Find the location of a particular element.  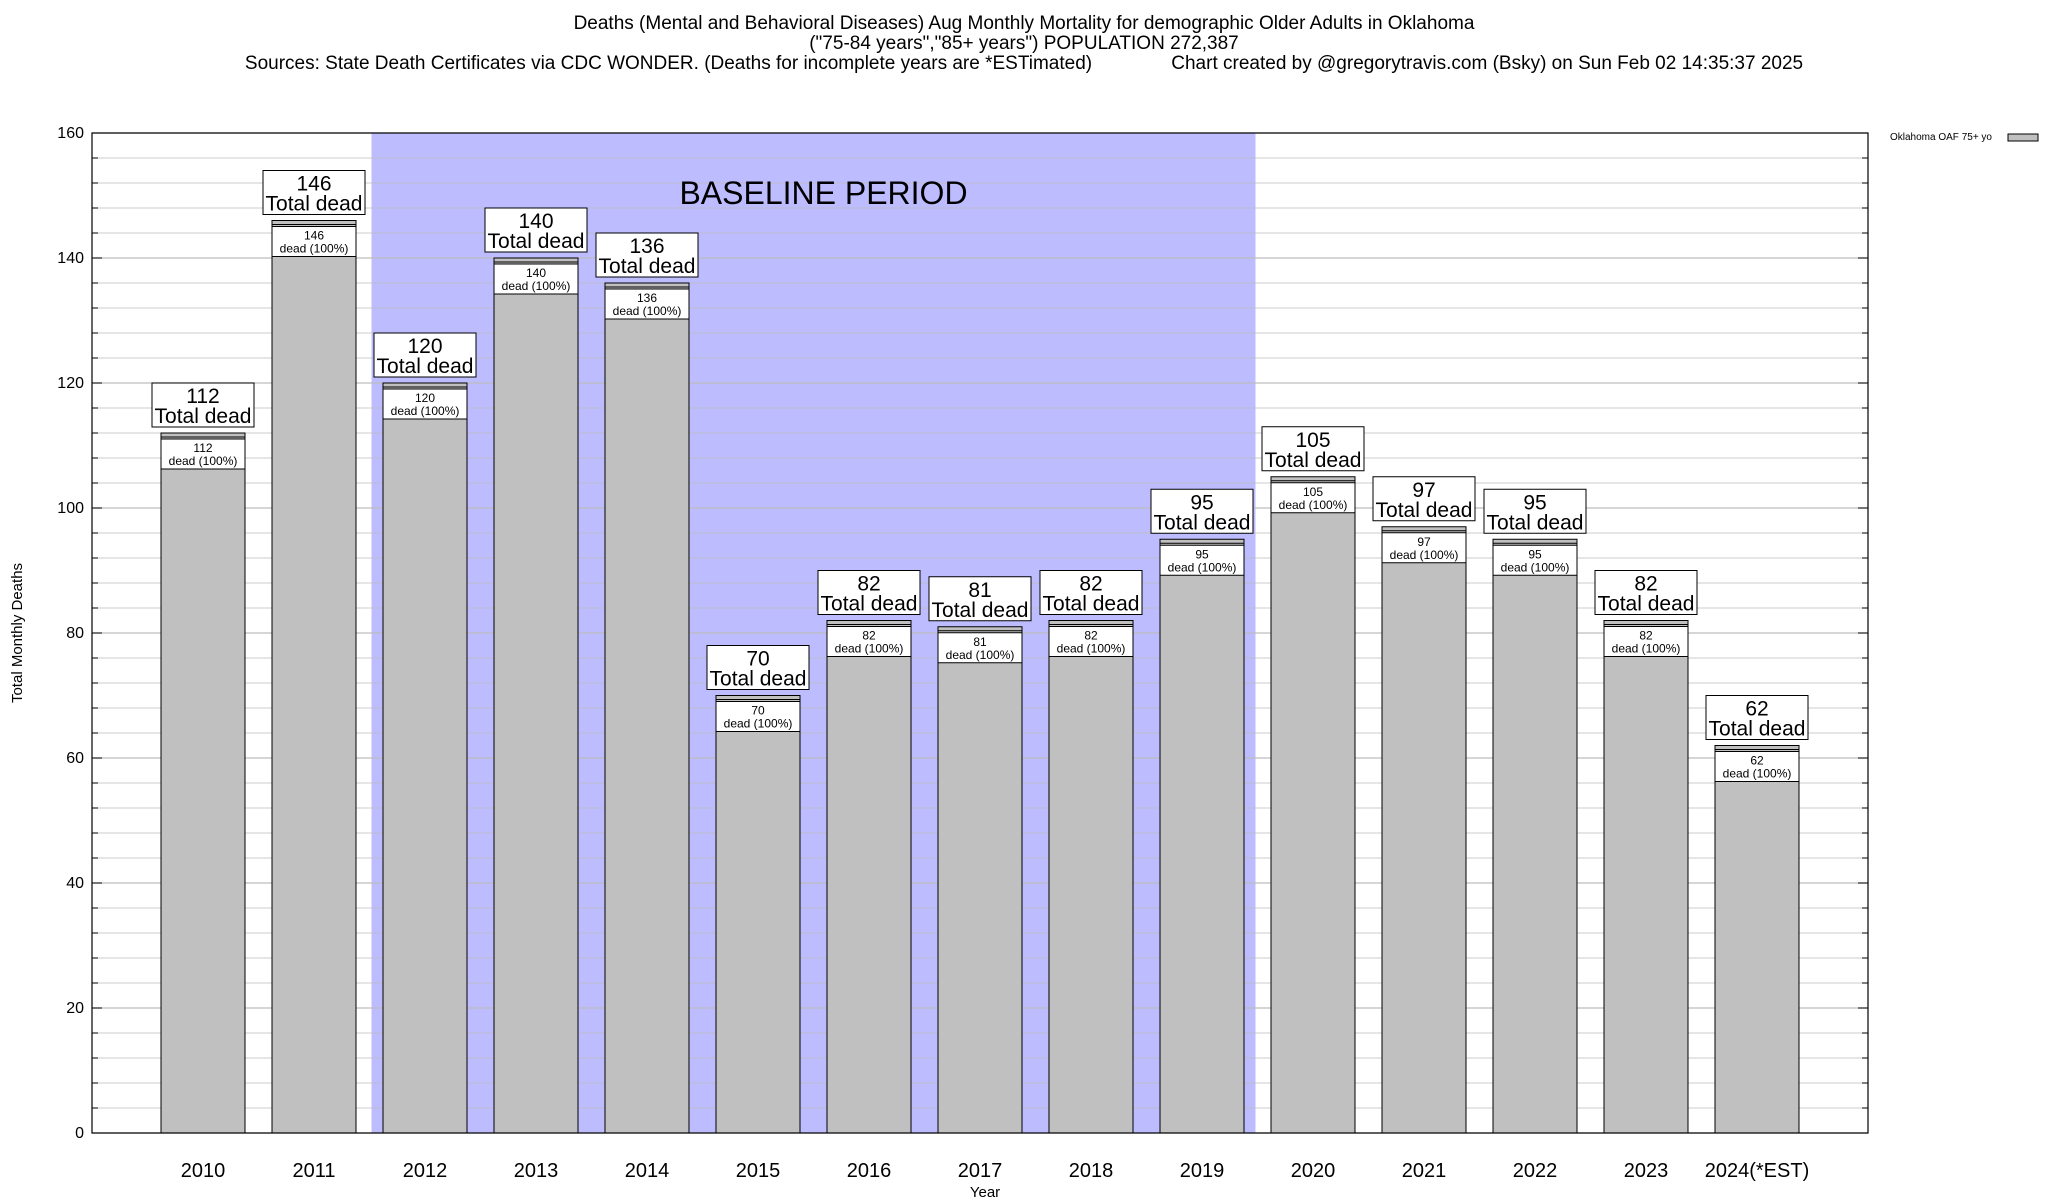

x-tick-label: 2018 is located at coordinates (1091, 1171).